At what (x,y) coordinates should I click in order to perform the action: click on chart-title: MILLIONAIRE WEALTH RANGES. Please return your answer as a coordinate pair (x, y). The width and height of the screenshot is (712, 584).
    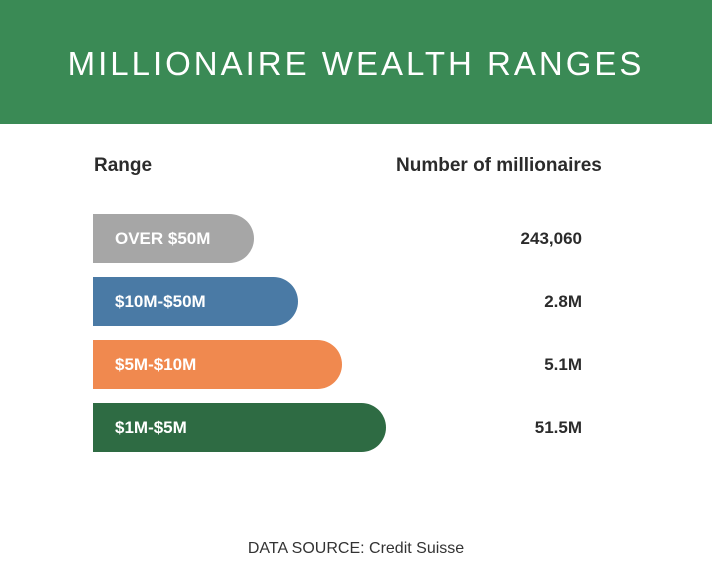
    Looking at the image, I should click on (356, 63).